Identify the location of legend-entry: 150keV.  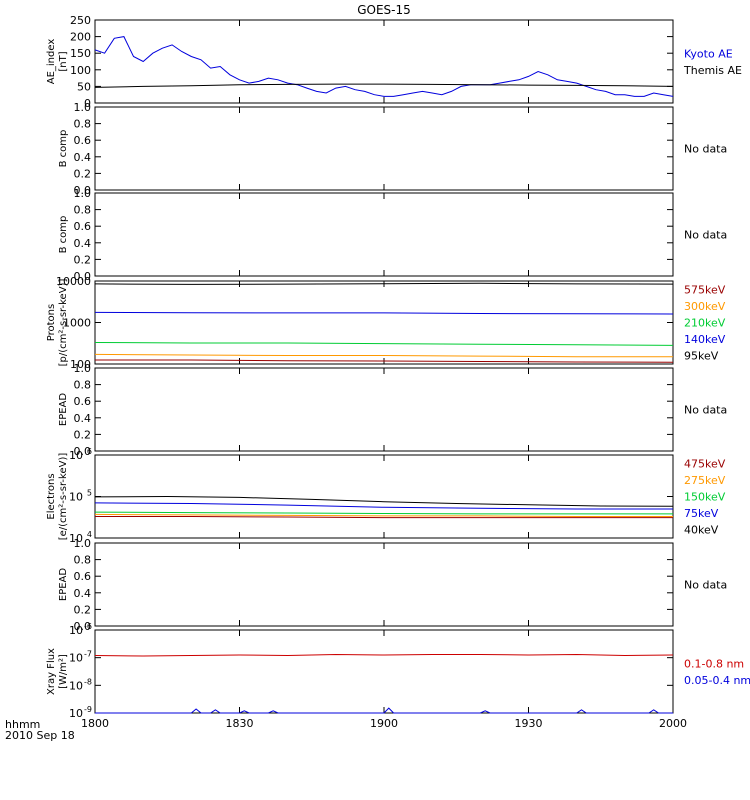
(705, 497).